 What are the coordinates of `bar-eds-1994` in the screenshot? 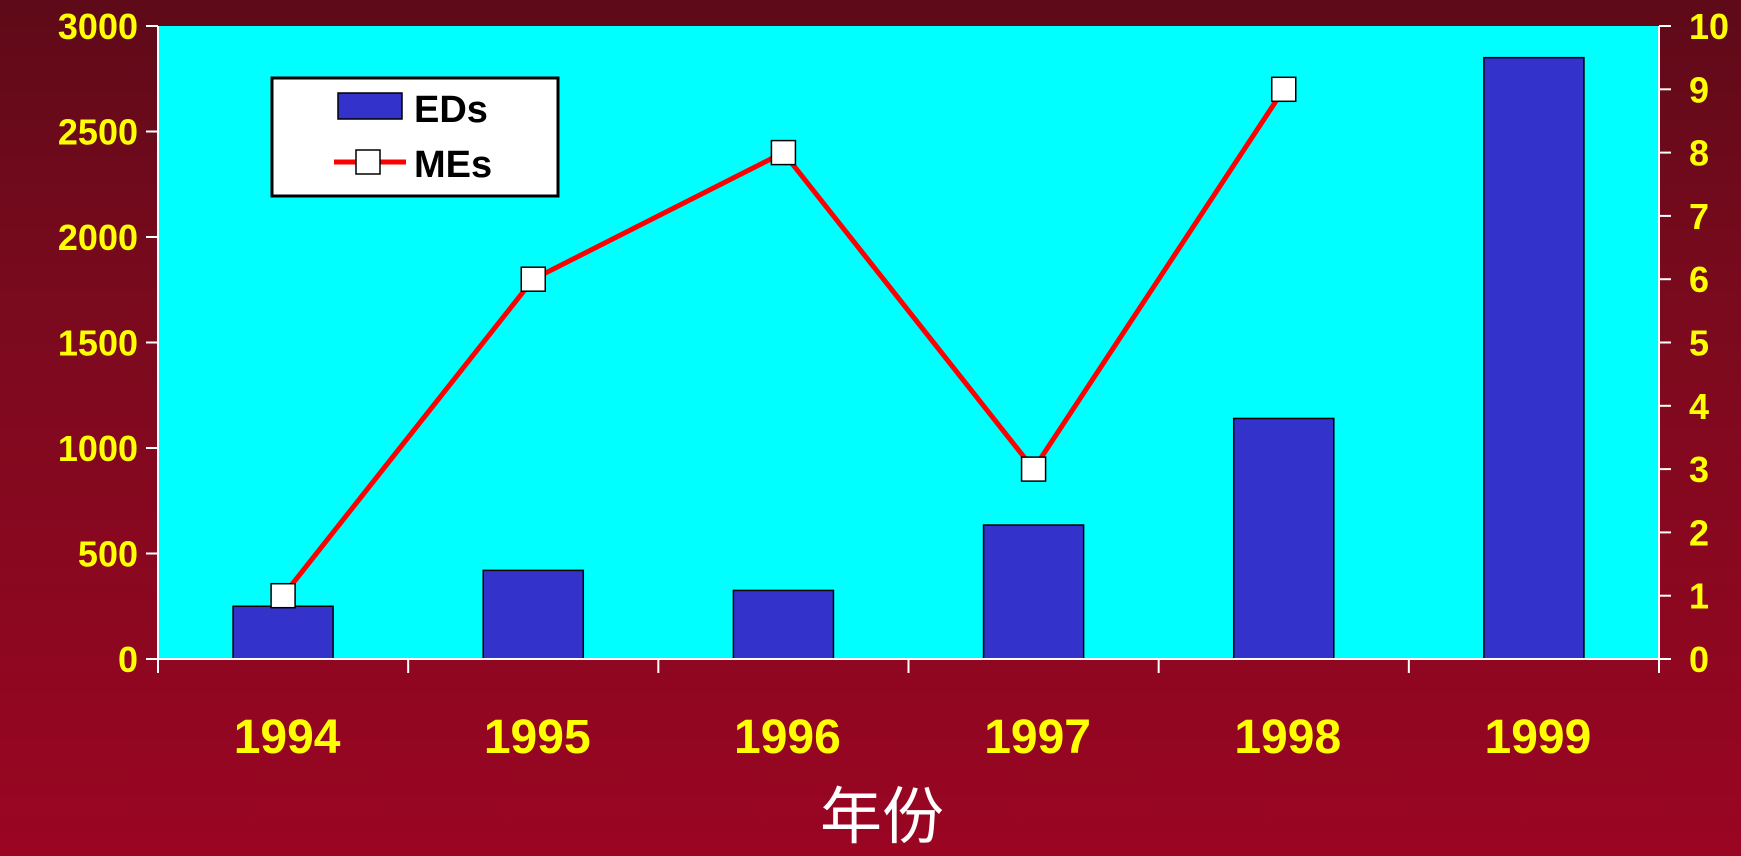 It's located at (283, 632).